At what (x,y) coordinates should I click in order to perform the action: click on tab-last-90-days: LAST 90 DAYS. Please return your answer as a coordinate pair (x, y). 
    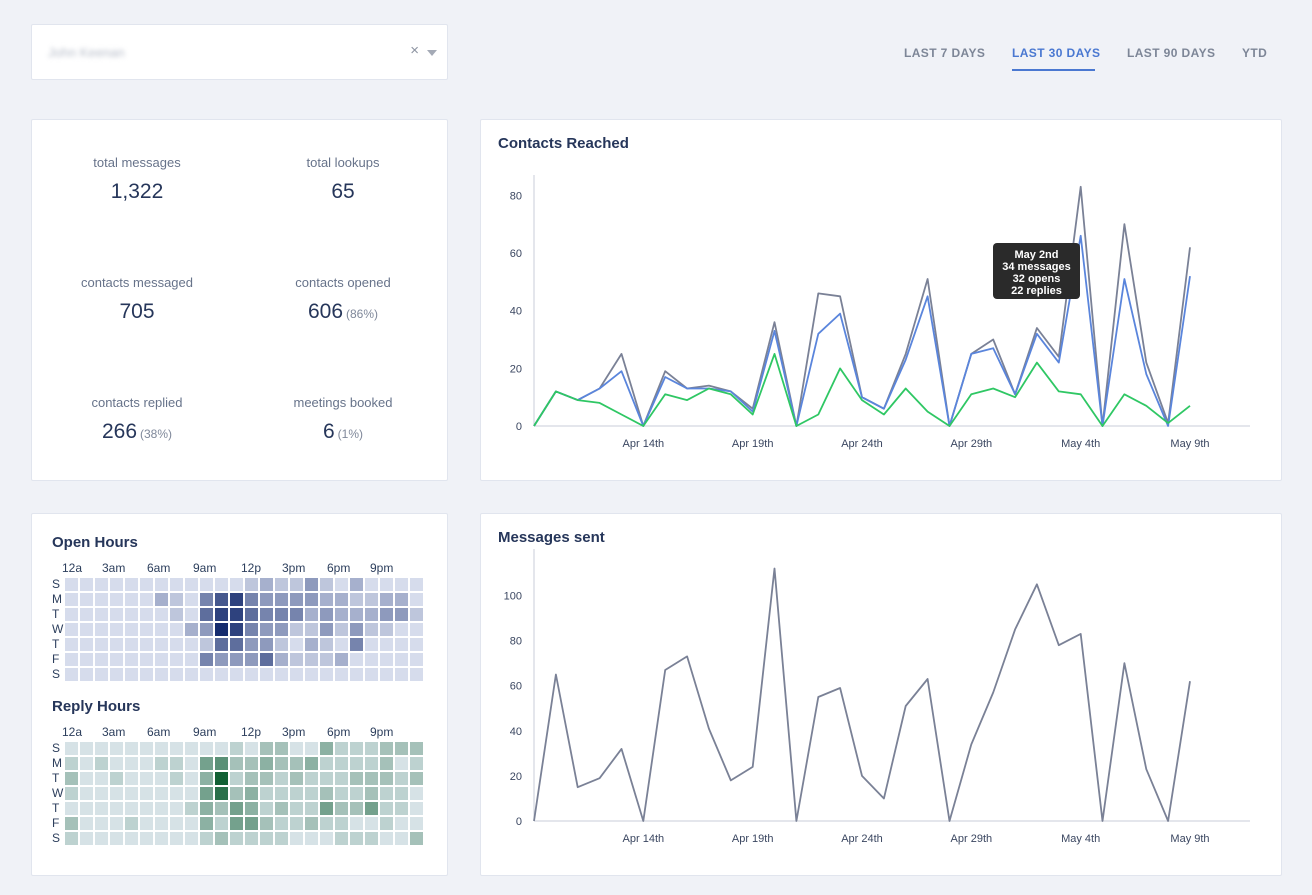
    Looking at the image, I should click on (1171, 53).